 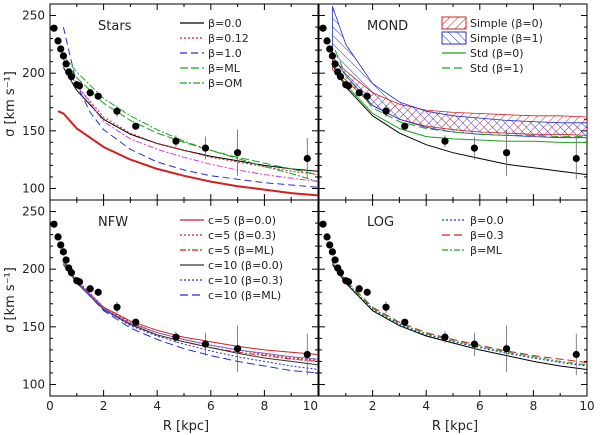 I want to click on y-tick-label: 200, so click(x=33, y=73).